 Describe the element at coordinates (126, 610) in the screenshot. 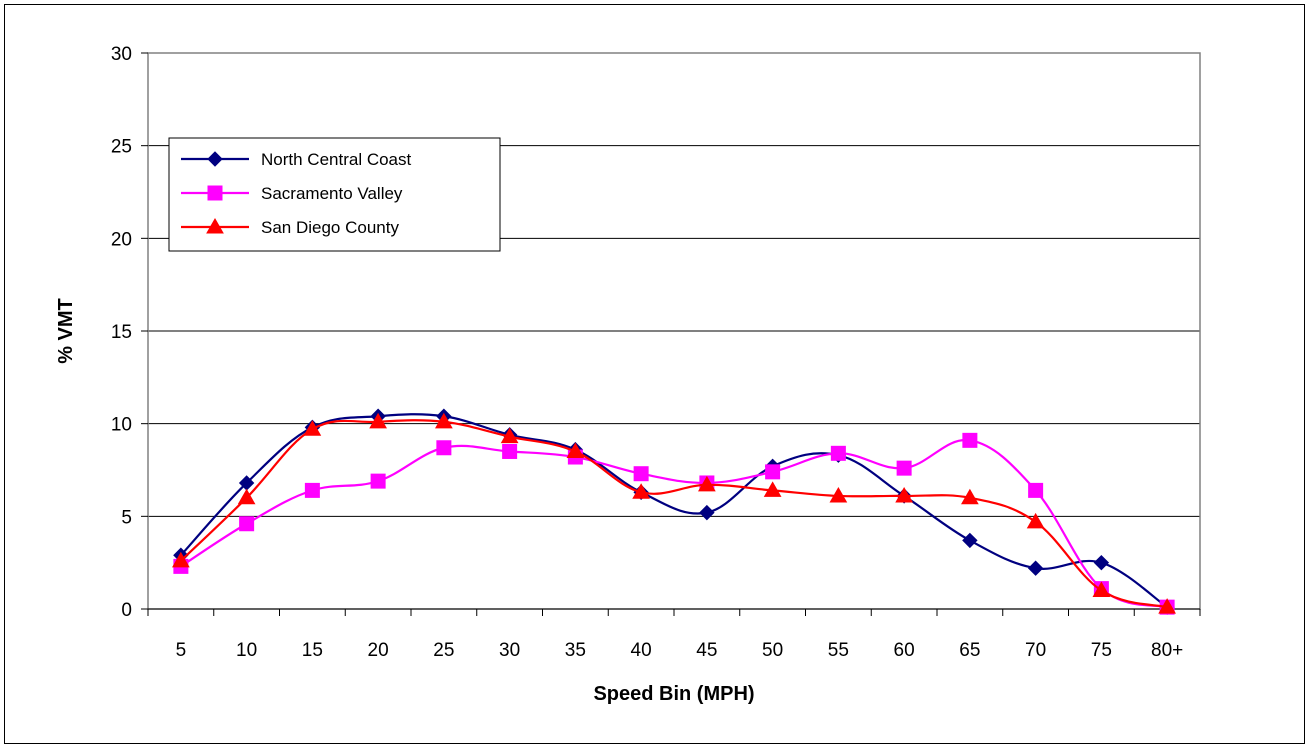

I see `y-tick-label: 0` at that location.